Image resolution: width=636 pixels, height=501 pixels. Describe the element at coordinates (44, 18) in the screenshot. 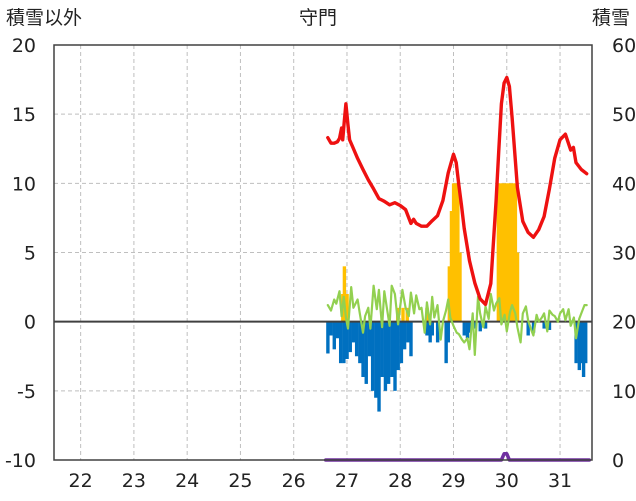

I see `left-axis-label: 積雪以外` at that location.